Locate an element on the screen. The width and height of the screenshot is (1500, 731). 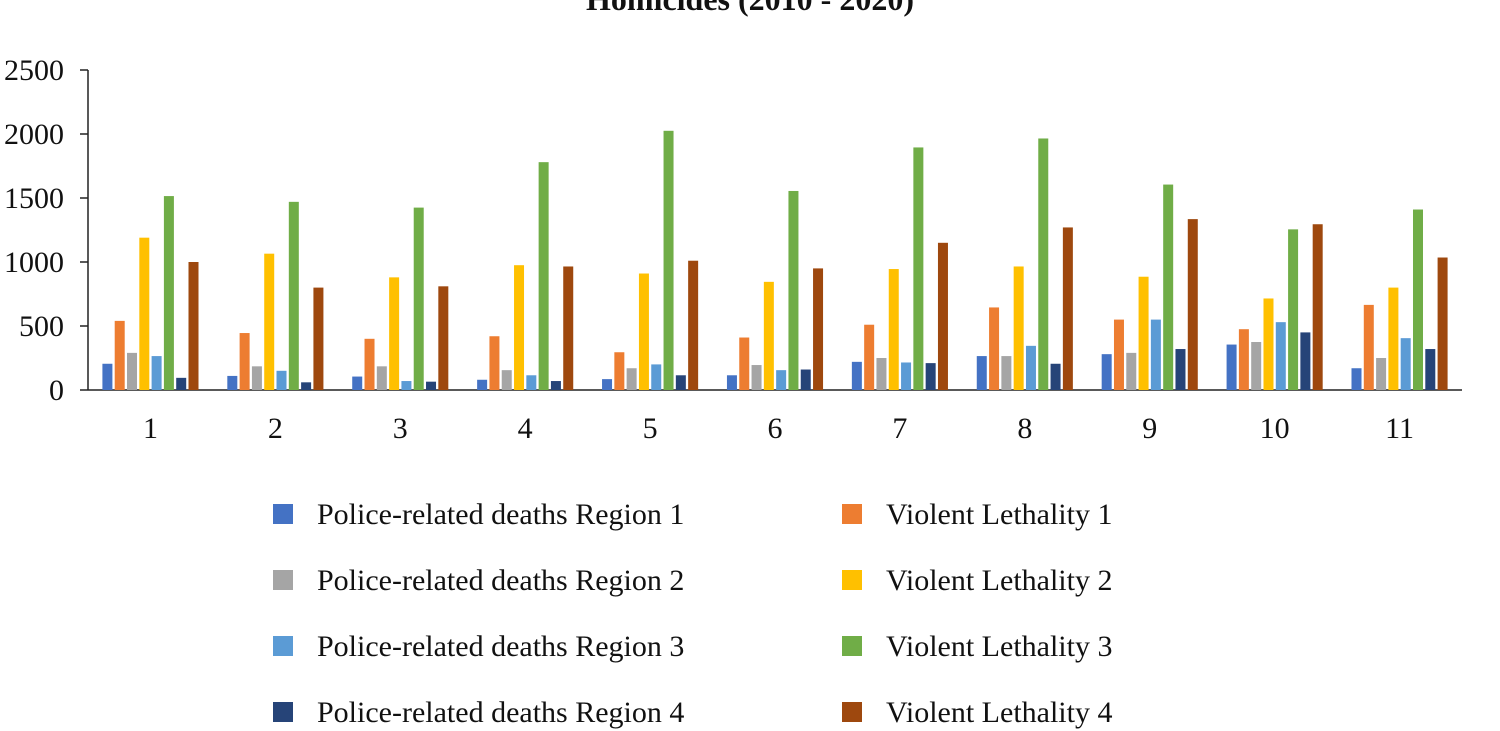
legend-item: Police-related deaths Region 3 is located at coordinates (478, 646).